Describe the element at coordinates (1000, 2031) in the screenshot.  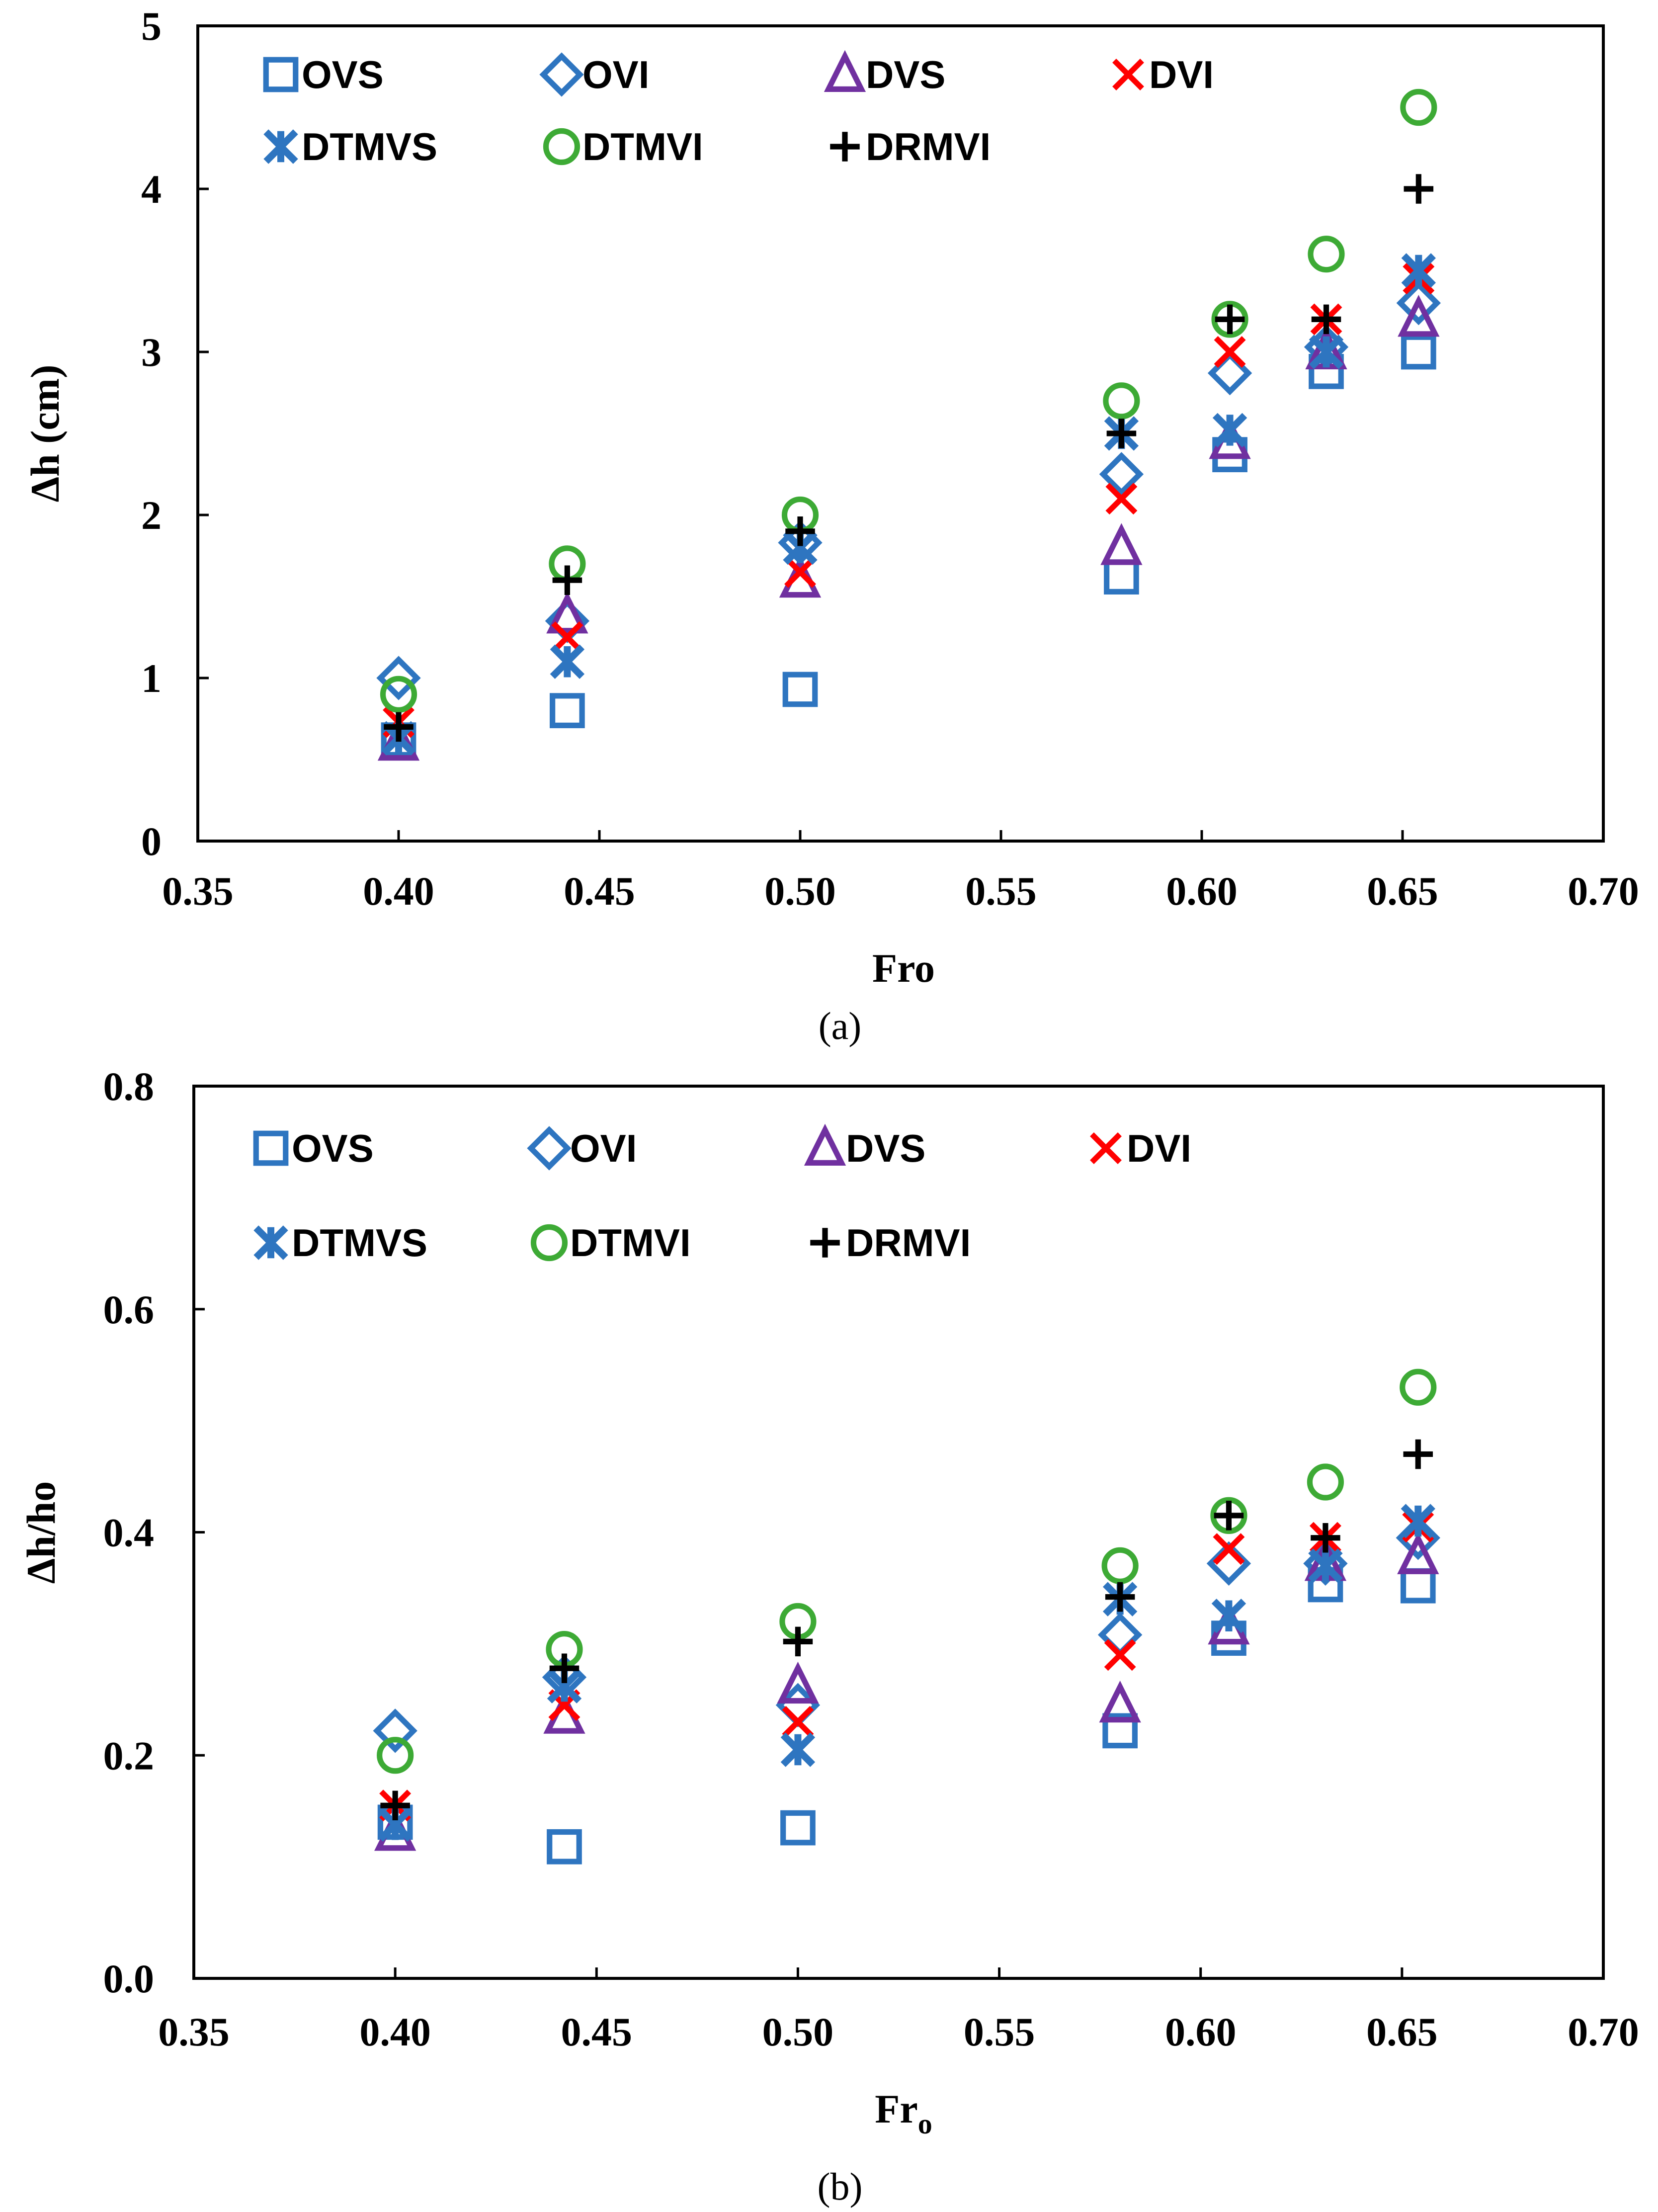
I see `x-tick-label-b: 0.55` at that location.